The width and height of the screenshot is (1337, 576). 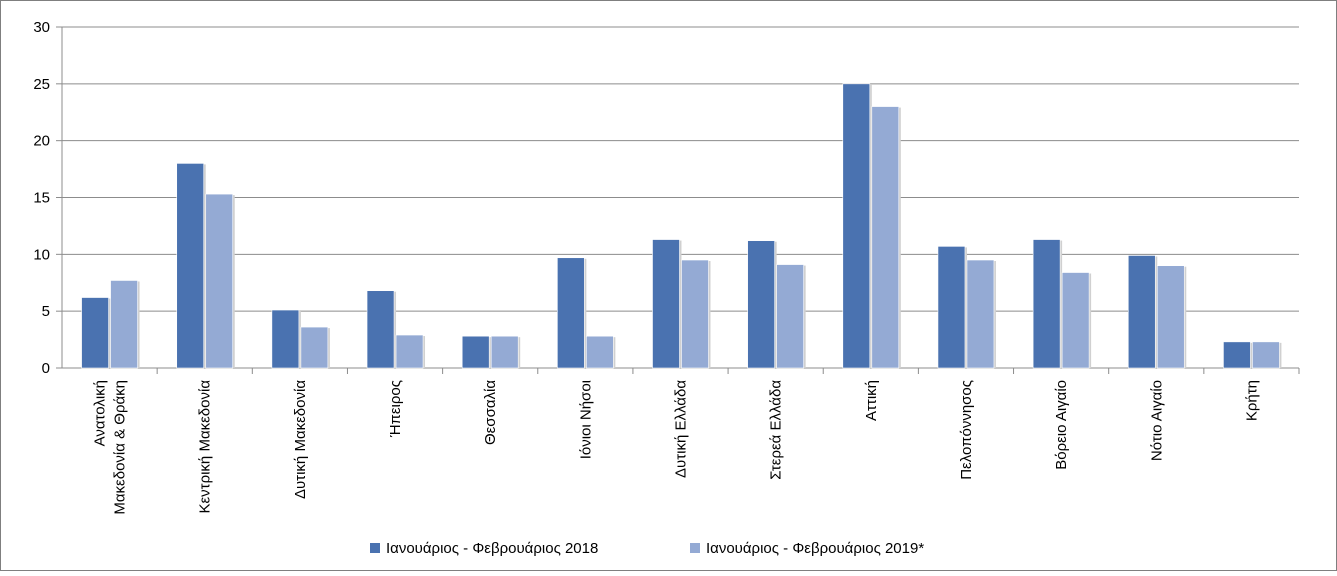 What do you see at coordinates (41, 141) in the screenshot?
I see `y-tick-label: 20` at bounding box center [41, 141].